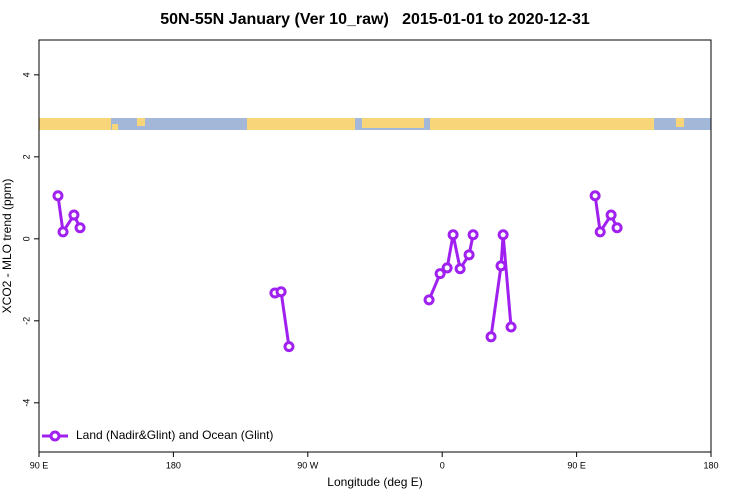 Image resolution: width=750 pixels, height=500 pixels. What do you see at coordinates (442, 465) in the screenshot?
I see `x-tick-label: 0` at bounding box center [442, 465].